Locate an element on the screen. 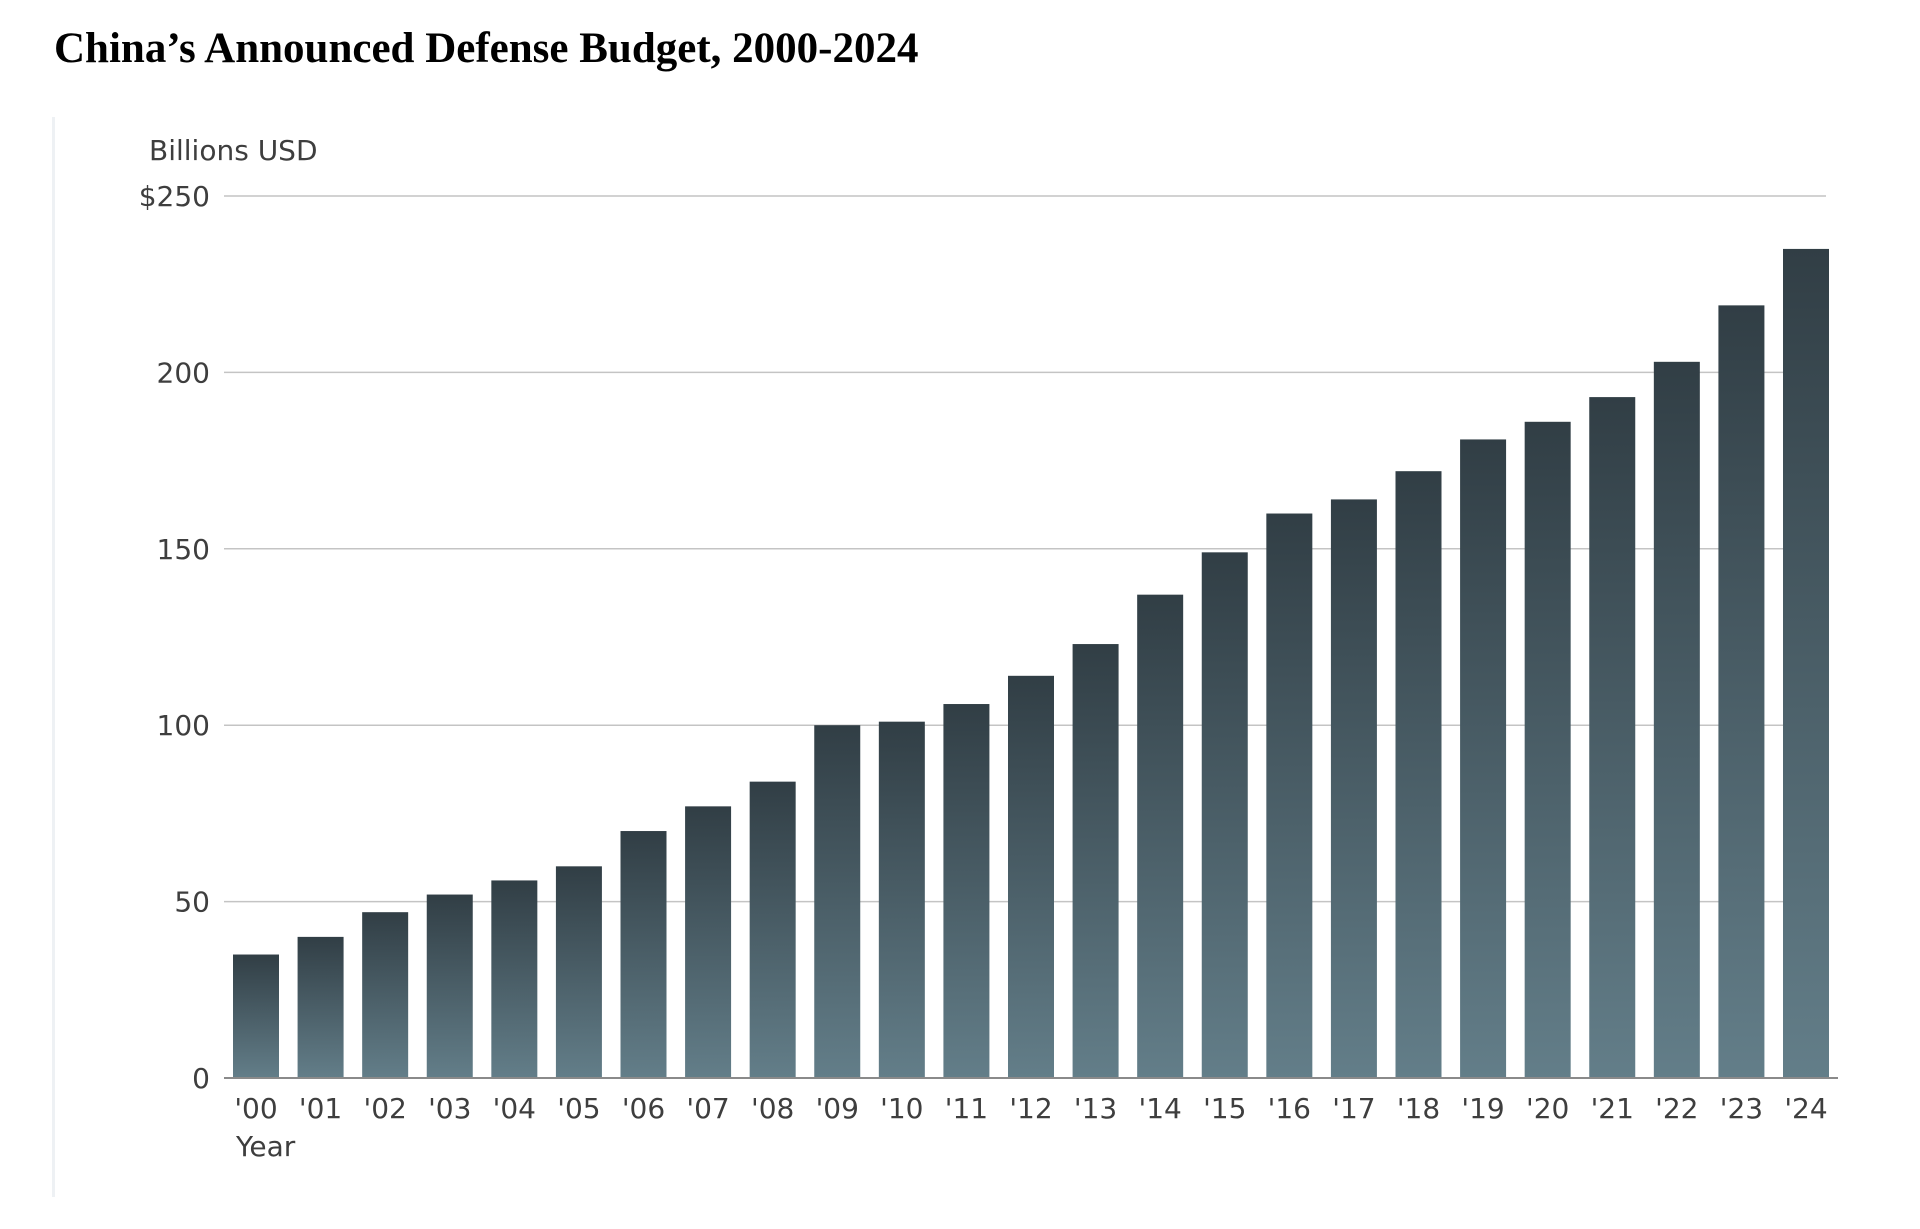 The height and width of the screenshot is (1229, 1920). x-tick-label: '15 is located at coordinates (1224, 1108).